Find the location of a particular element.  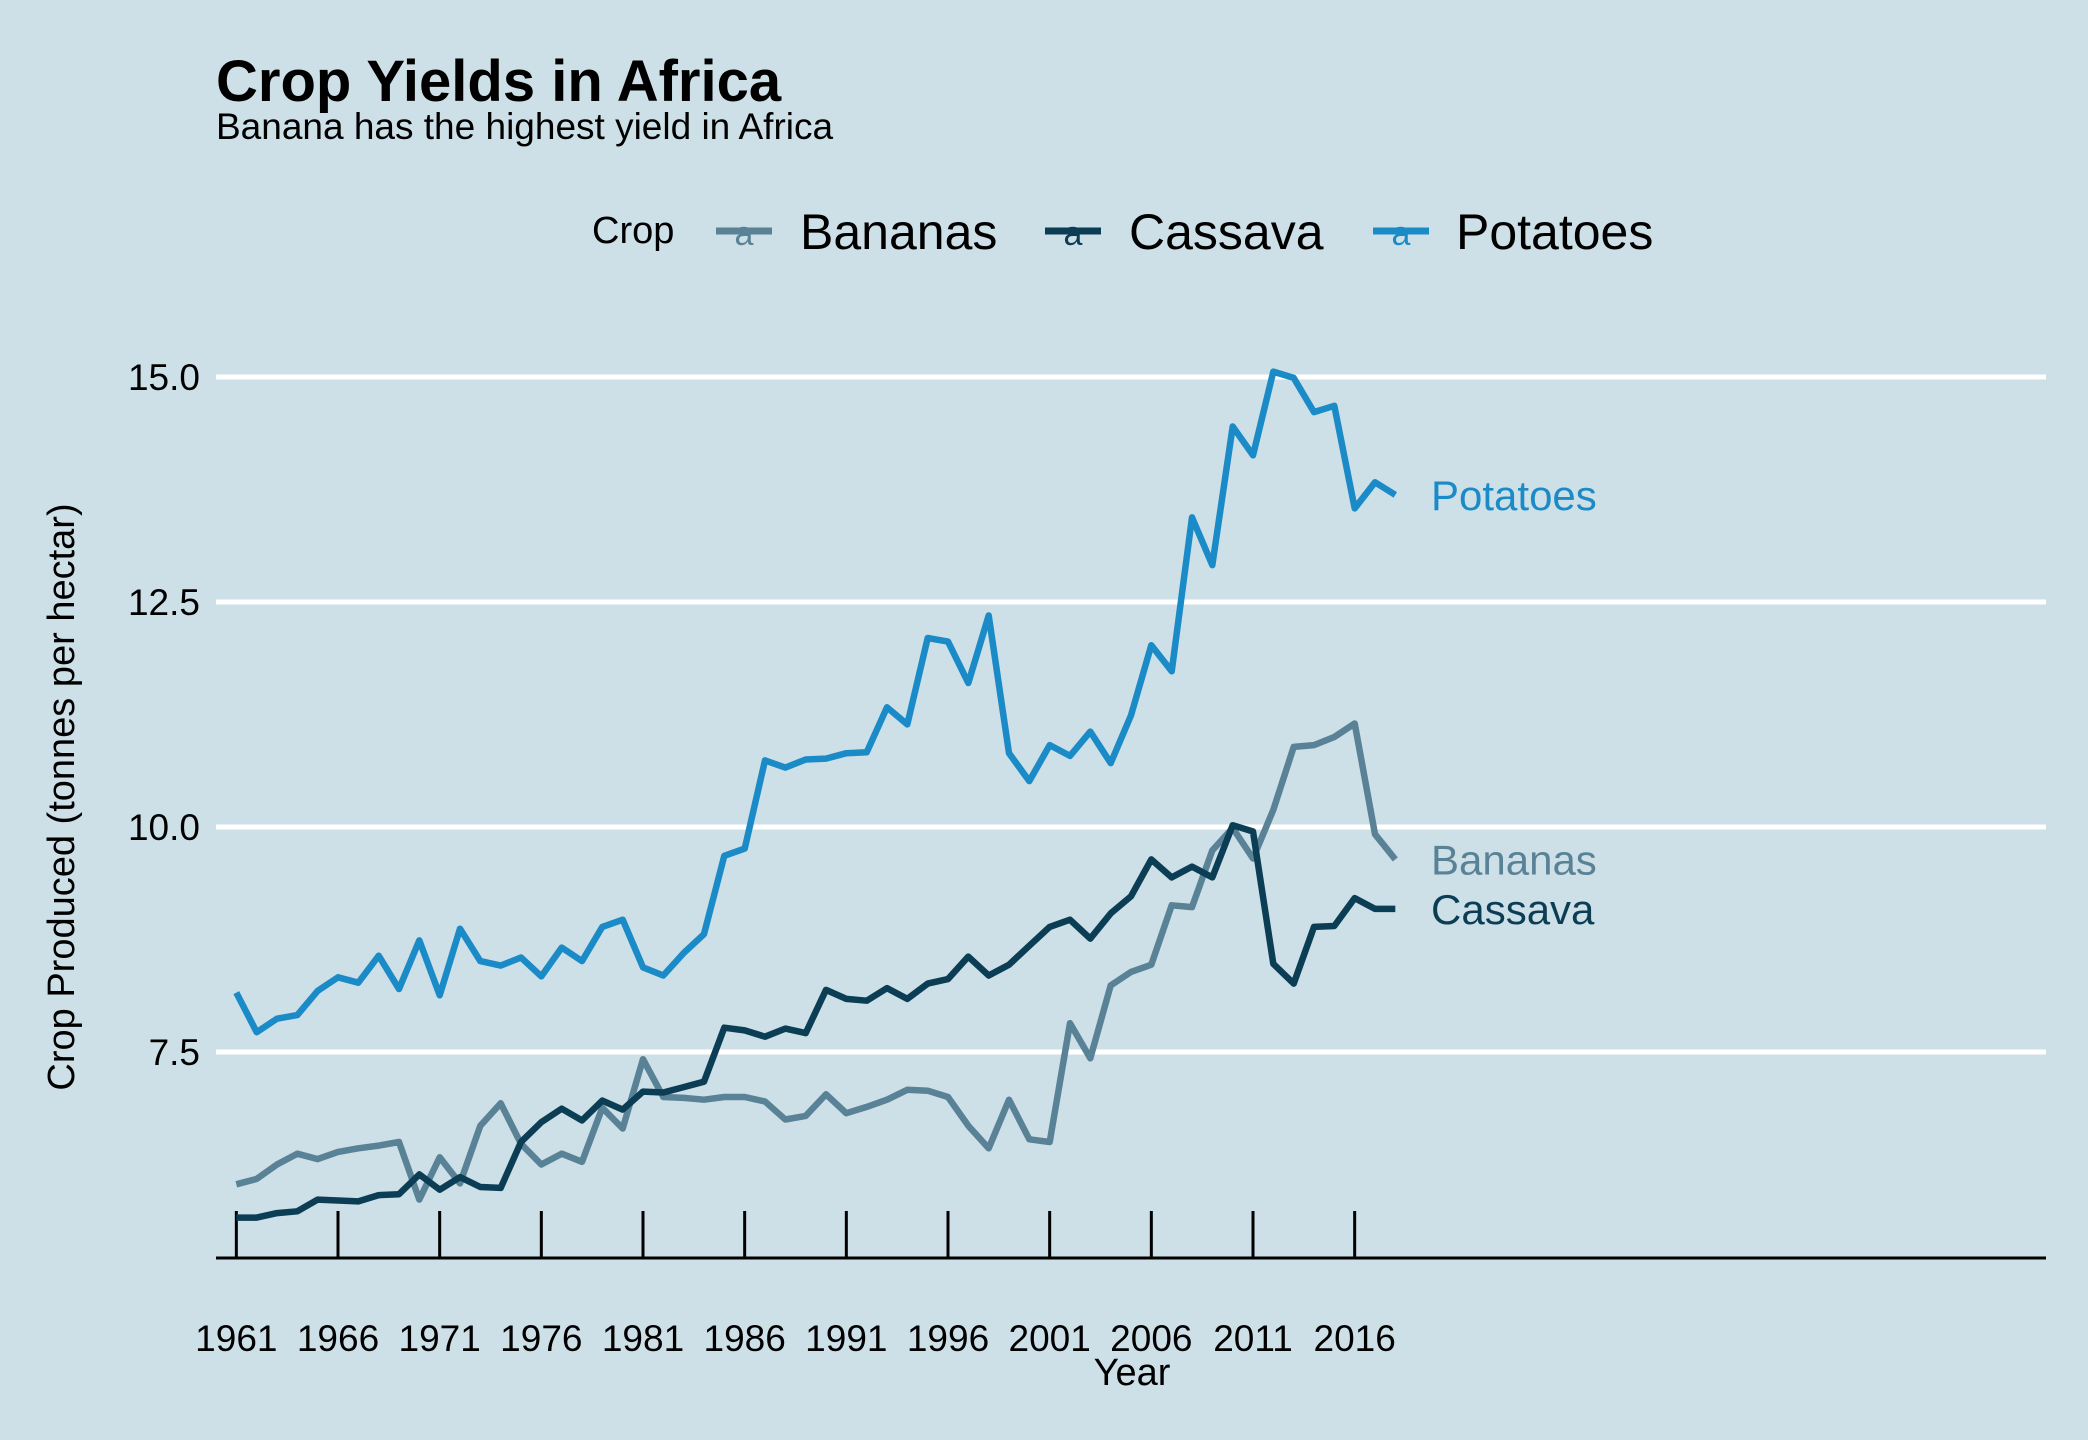

x-tick-label: 1976 is located at coordinates (541, 1338).